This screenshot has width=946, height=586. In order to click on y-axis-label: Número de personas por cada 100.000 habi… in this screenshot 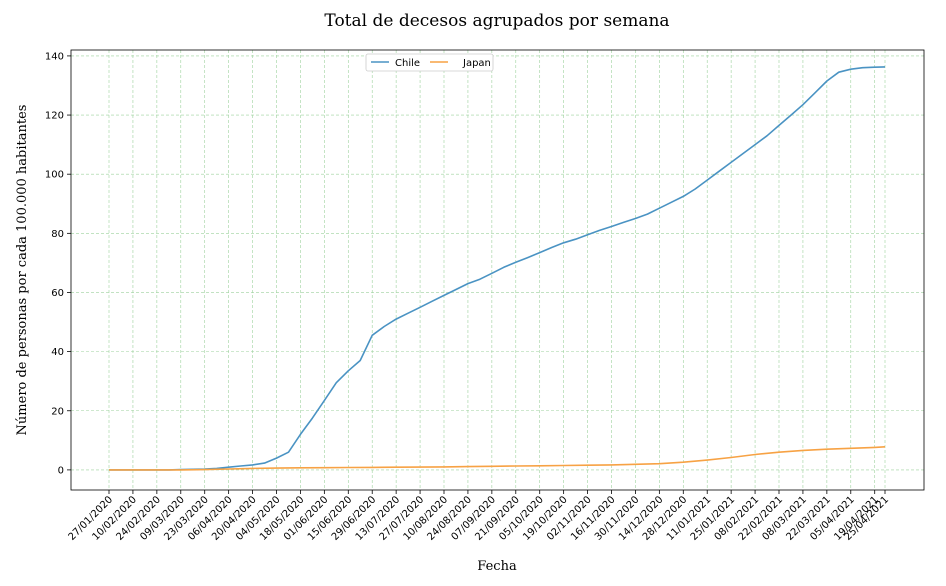, I will do `click(22, 270)`.